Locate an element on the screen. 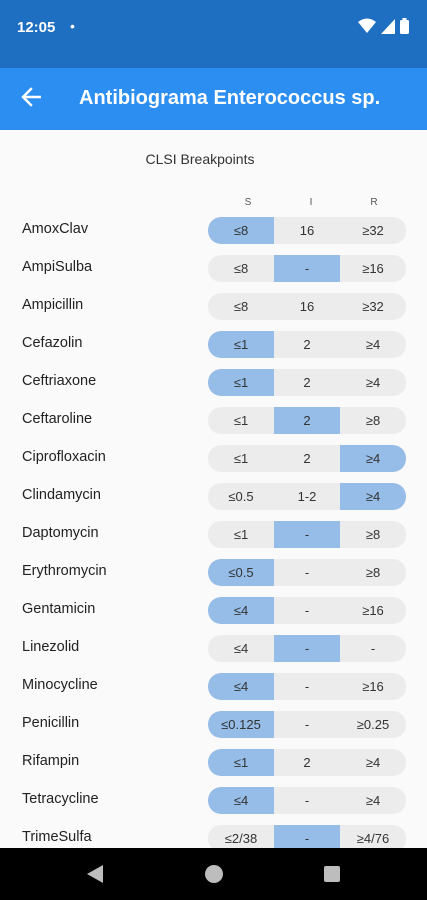  battery-icon is located at coordinates (404, 28).